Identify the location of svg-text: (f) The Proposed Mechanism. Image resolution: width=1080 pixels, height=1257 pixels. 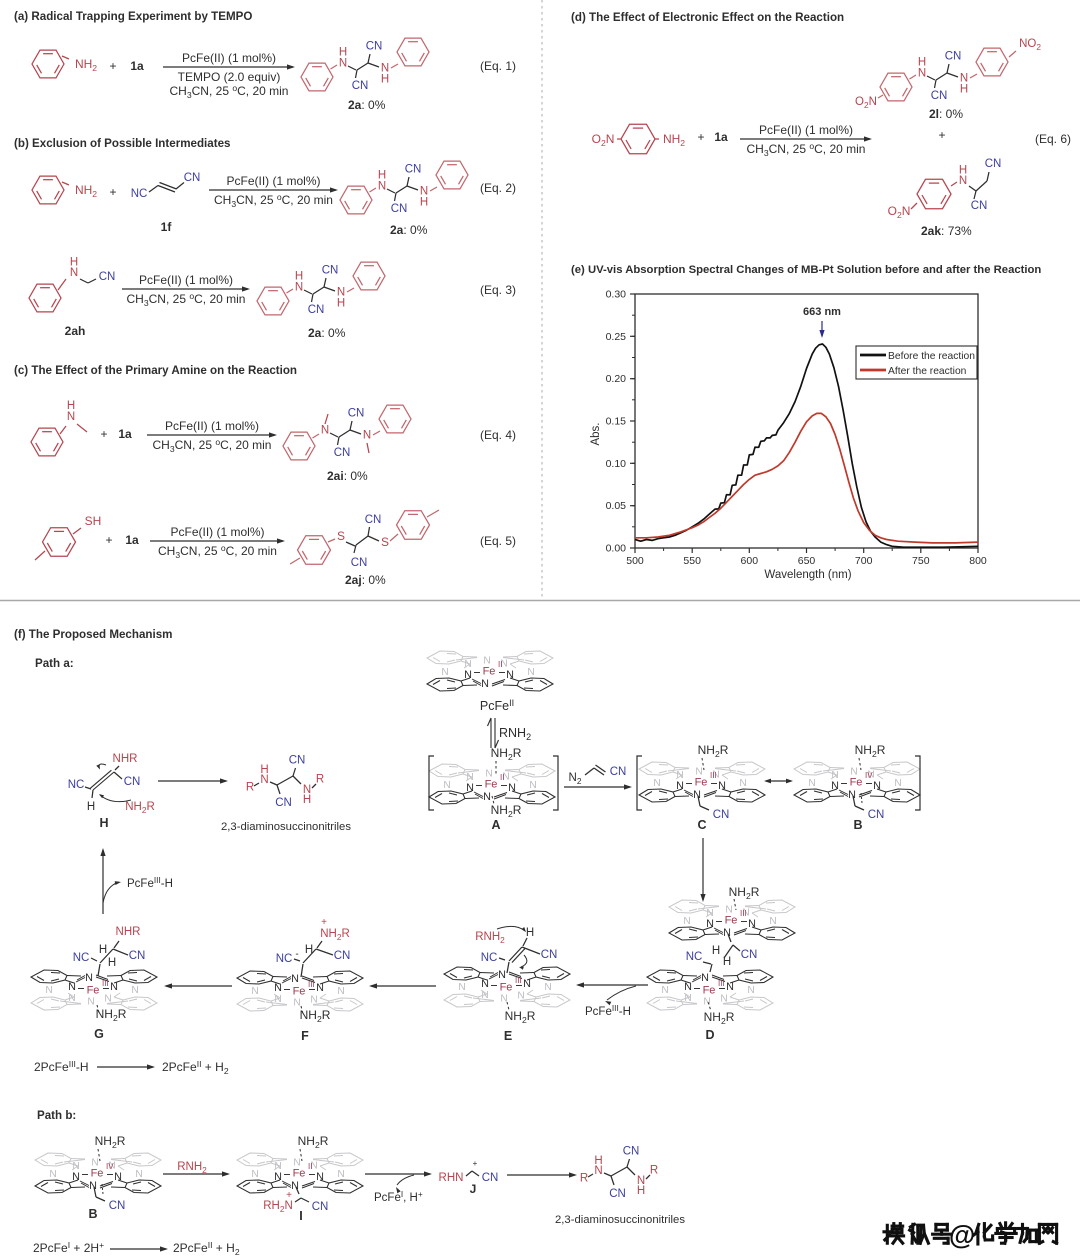
(93, 634).